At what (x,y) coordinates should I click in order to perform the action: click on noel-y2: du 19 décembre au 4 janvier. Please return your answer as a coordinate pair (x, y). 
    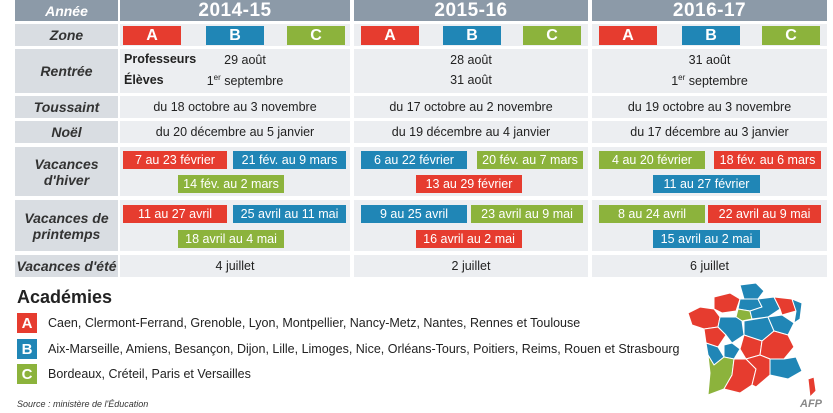
    Looking at the image, I should click on (471, 132).